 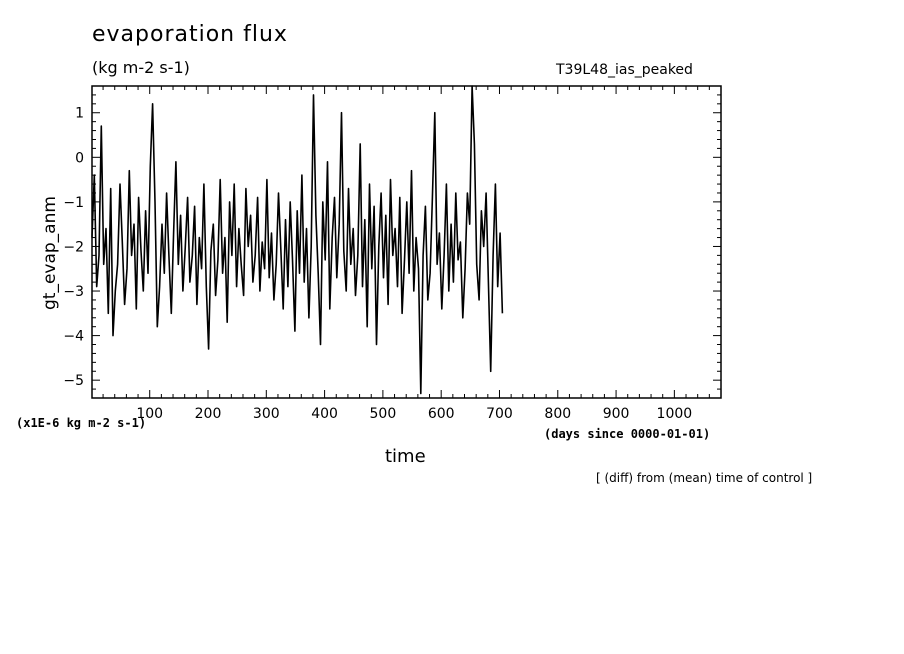 I want to click on x-tick-label: 300, so click(x=266, y=414).